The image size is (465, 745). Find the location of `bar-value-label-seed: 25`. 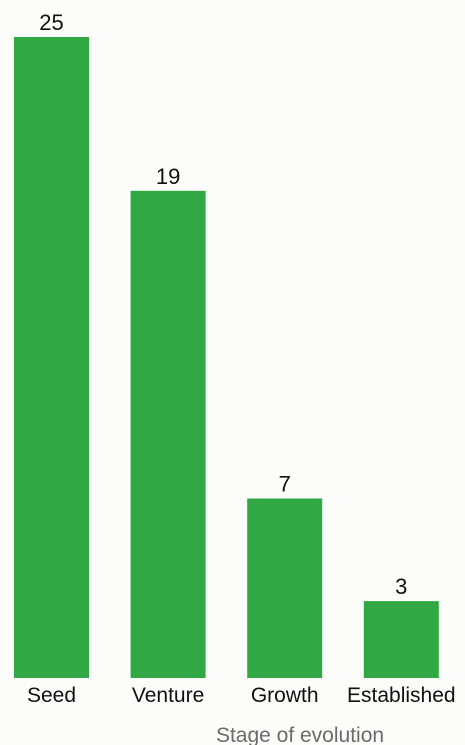

bar-value-label-seed: 25 is located at coordinates (51, 22).